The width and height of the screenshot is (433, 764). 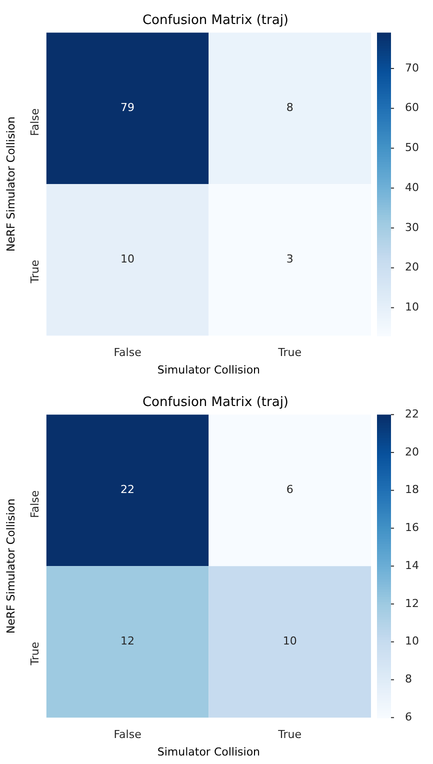 I want to click on color-bar-label: 60, so click(x=412, y=107).